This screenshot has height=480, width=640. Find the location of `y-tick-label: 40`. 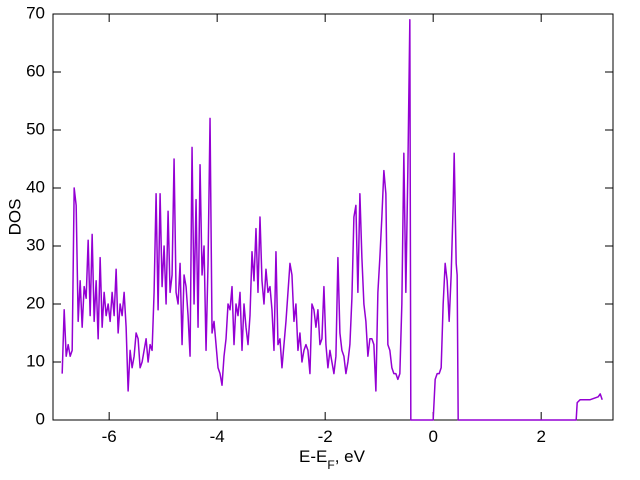

y-tick-label: 40 is located at coordinates (35, 186).